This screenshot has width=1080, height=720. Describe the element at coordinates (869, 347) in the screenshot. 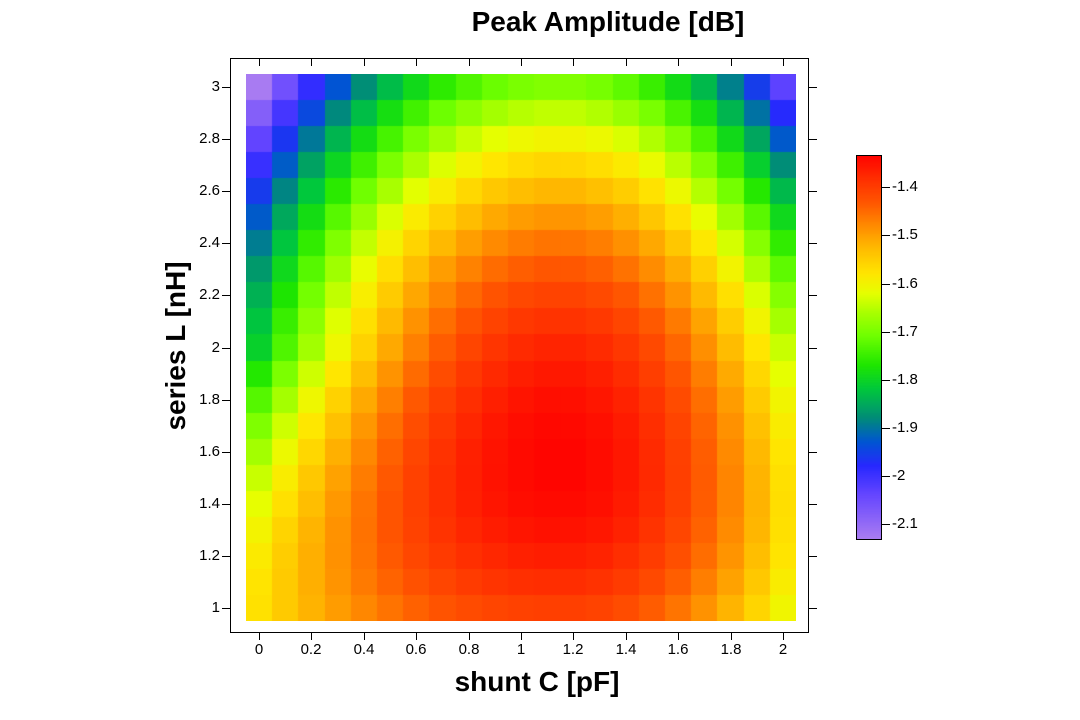

I see `colorbar-gradient` at that location.